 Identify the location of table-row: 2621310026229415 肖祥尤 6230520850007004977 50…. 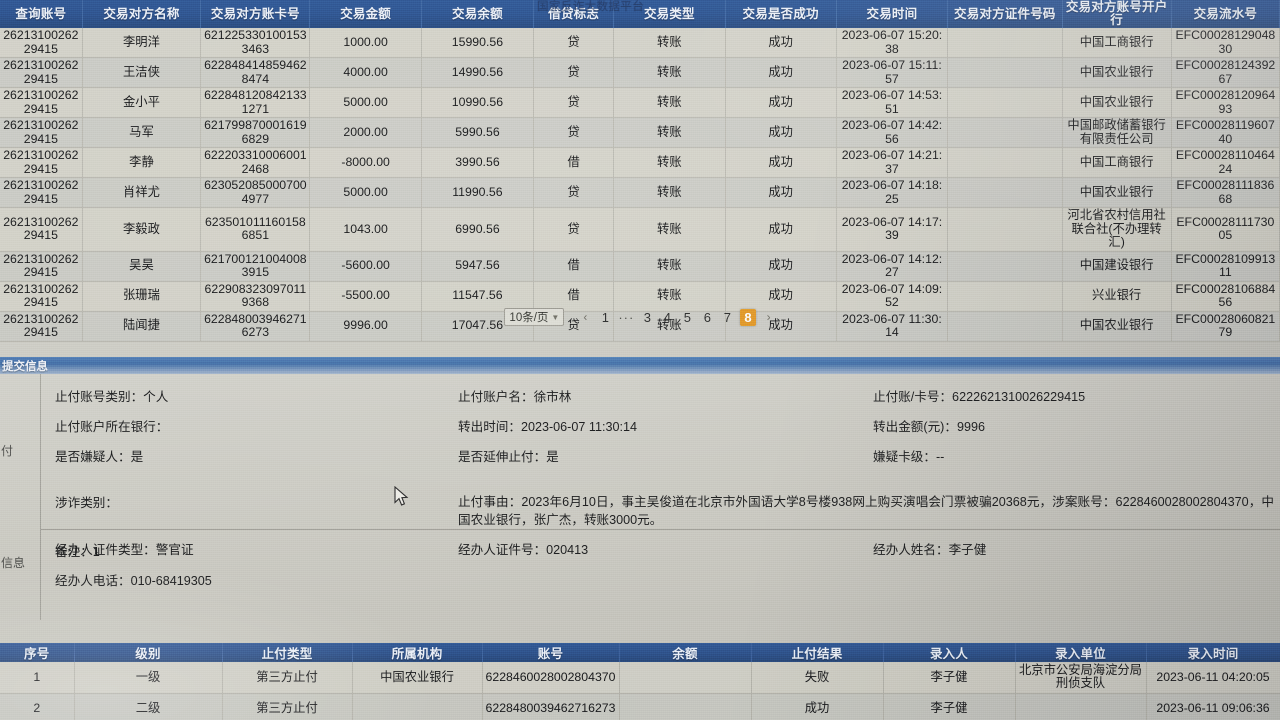
(640, 192).